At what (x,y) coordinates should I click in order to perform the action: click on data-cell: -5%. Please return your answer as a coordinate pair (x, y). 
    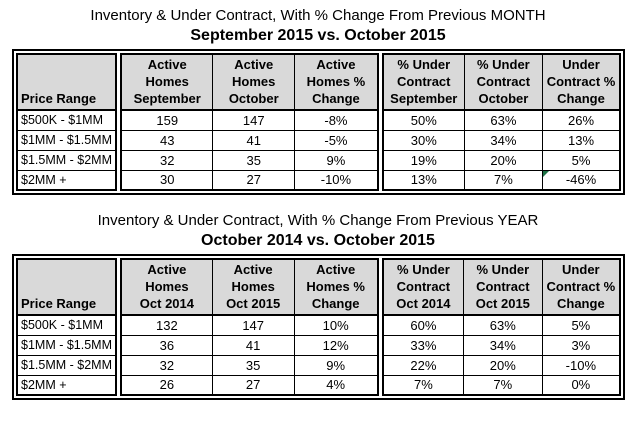
    Looking at the image, I should click on (336, 140).